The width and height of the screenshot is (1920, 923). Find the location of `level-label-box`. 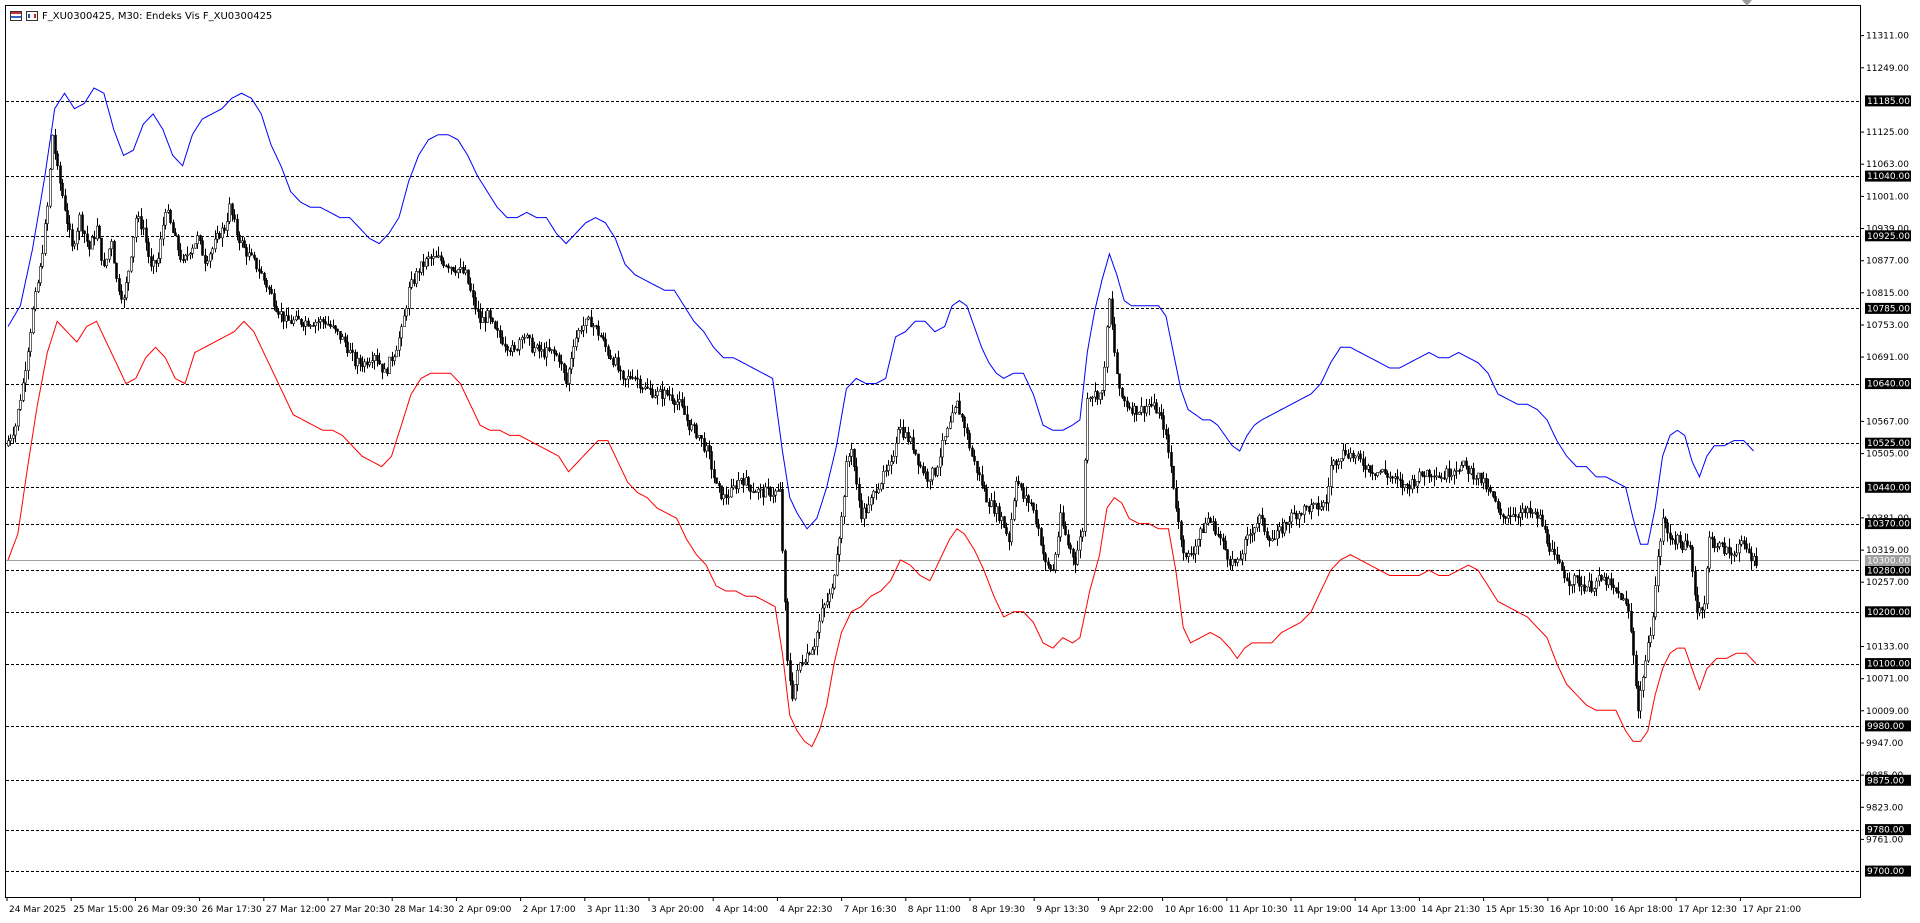

level-label-box is located at coordinates (1888, 101).